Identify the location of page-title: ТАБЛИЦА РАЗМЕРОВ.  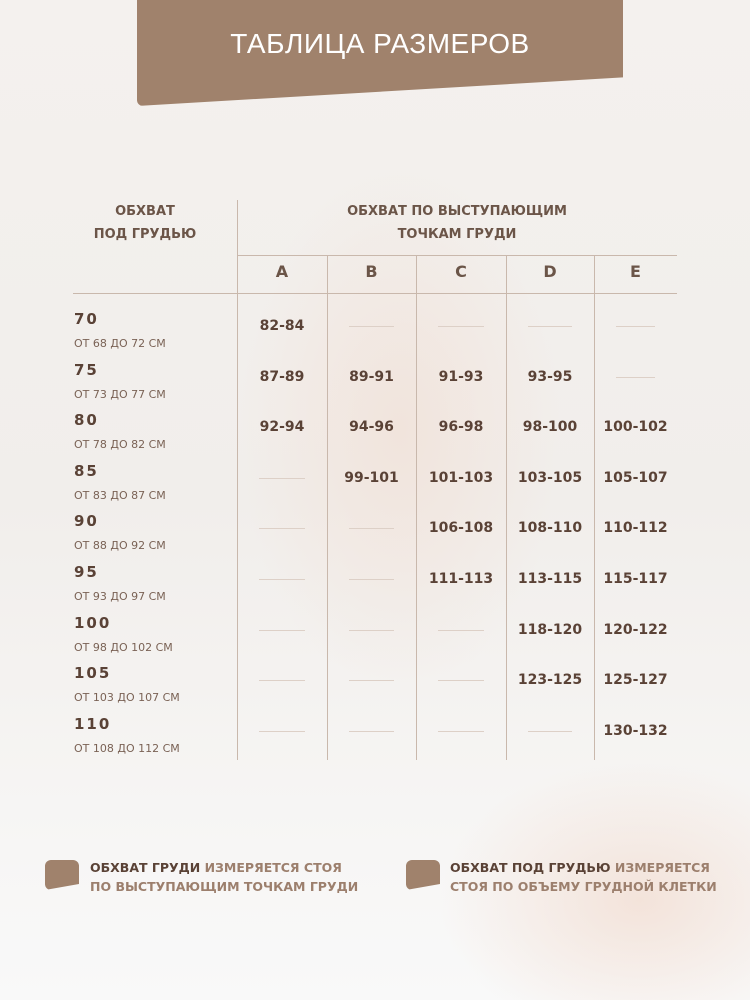
(380, 43).